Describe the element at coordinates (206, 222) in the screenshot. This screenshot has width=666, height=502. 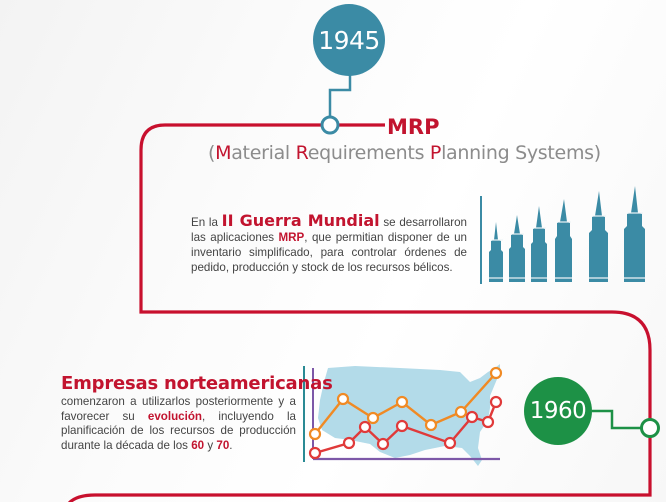
I see `text-run: En la` at that location.